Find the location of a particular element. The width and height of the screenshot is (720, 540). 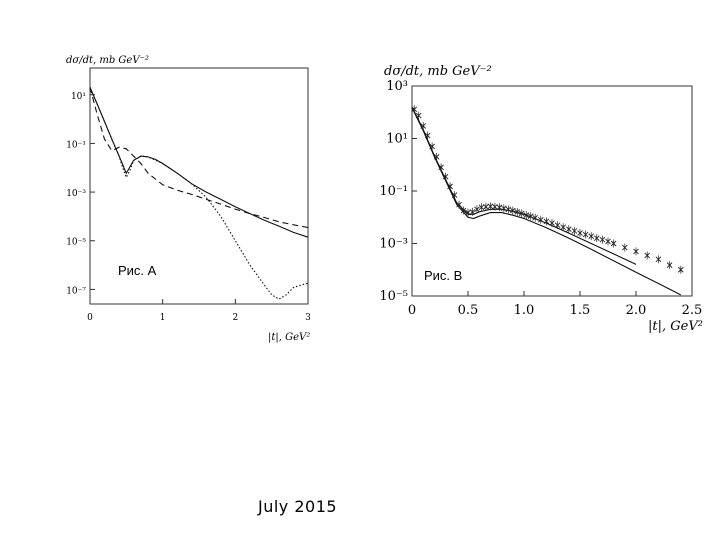

chart-a-y-tick-label: 10⁻⁵ is located at coordinates (76, 243).